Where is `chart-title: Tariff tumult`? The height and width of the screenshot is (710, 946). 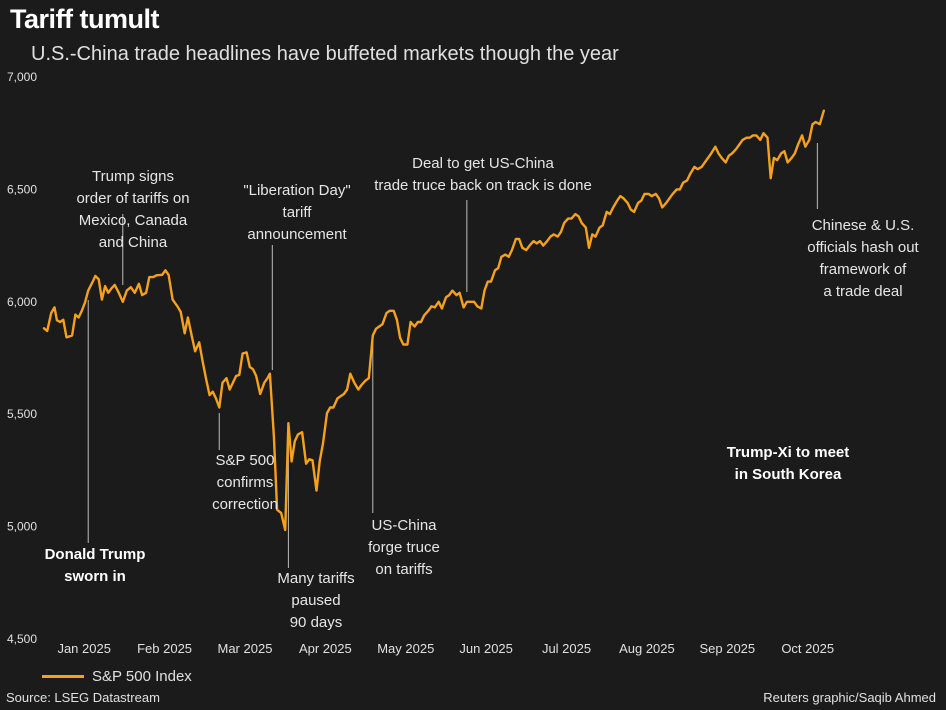
chart-title: Tariff tumult is located at coordinates (84, 19).